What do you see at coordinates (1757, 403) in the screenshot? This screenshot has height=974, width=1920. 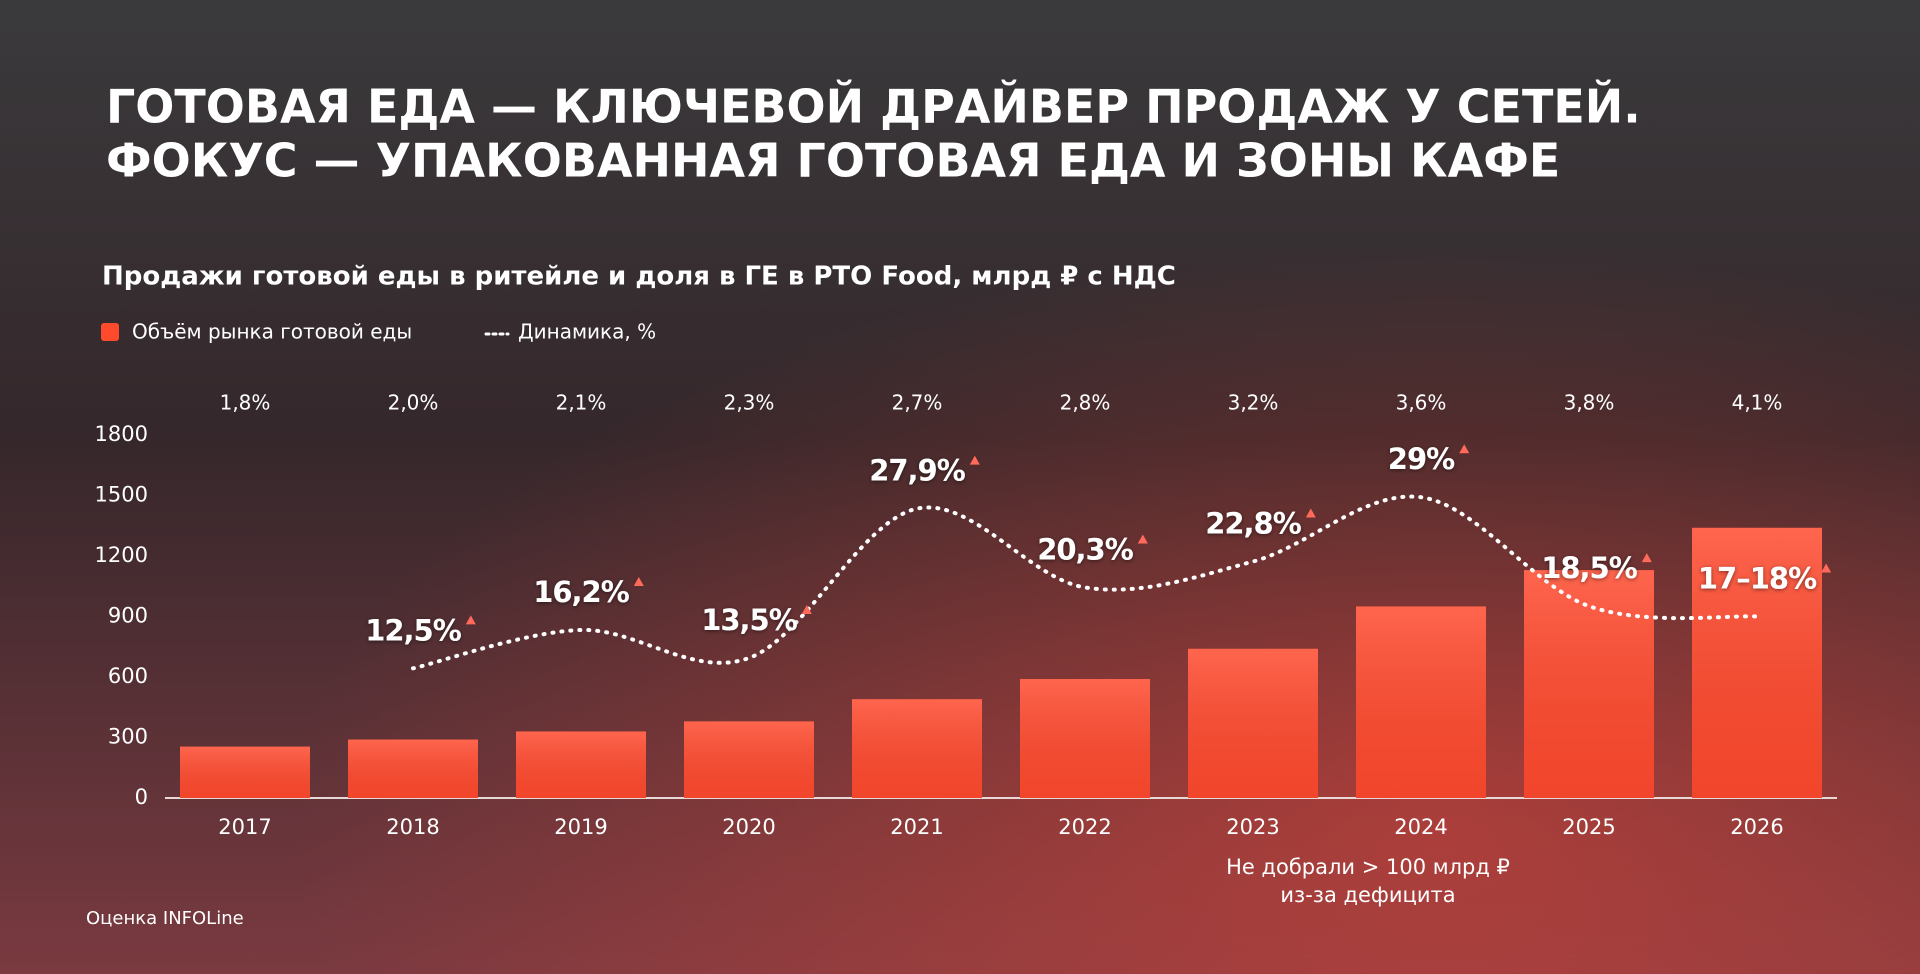 I see `share-label: 4,1%` at bounding box center [1757, 403].